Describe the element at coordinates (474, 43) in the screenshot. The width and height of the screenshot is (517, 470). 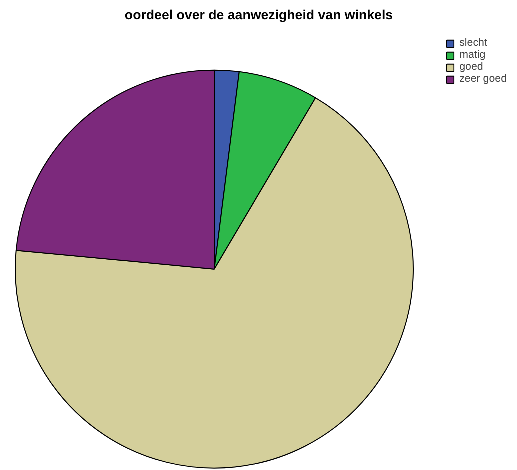
I see `legend-label: slecht` at that location.